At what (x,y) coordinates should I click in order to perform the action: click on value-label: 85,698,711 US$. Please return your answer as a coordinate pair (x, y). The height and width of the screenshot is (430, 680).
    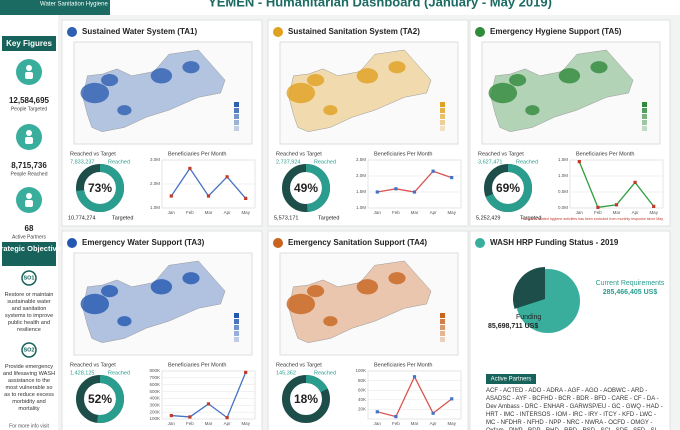
    Looking at the image, I should click on (513, 326).